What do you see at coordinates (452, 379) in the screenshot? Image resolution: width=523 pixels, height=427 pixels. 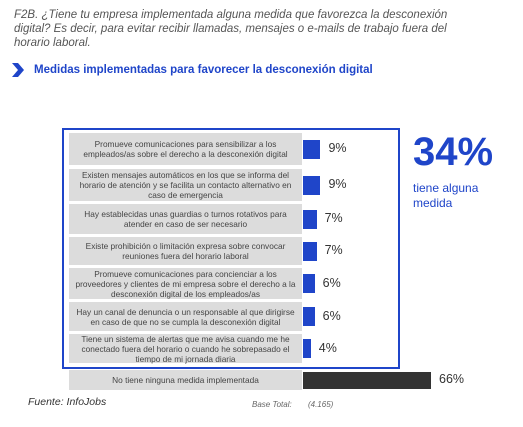 I see `value-label: 66%` at bounding box center [452, 379].